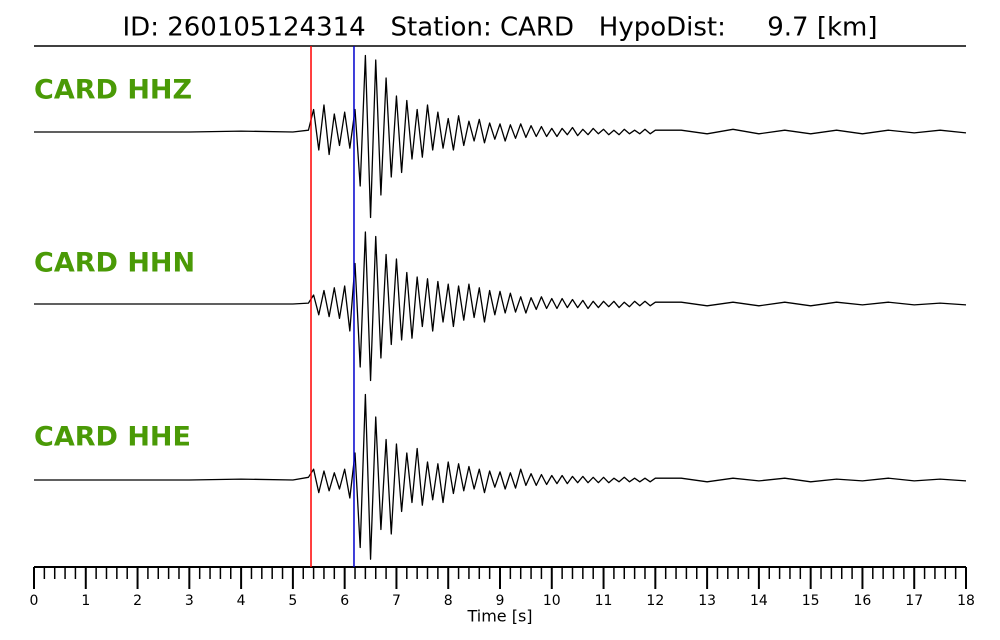  What do you see at coordinates (604, 601) in the screenshot?
I see `x-tick-label: 11` at bounding box center [604, 601].